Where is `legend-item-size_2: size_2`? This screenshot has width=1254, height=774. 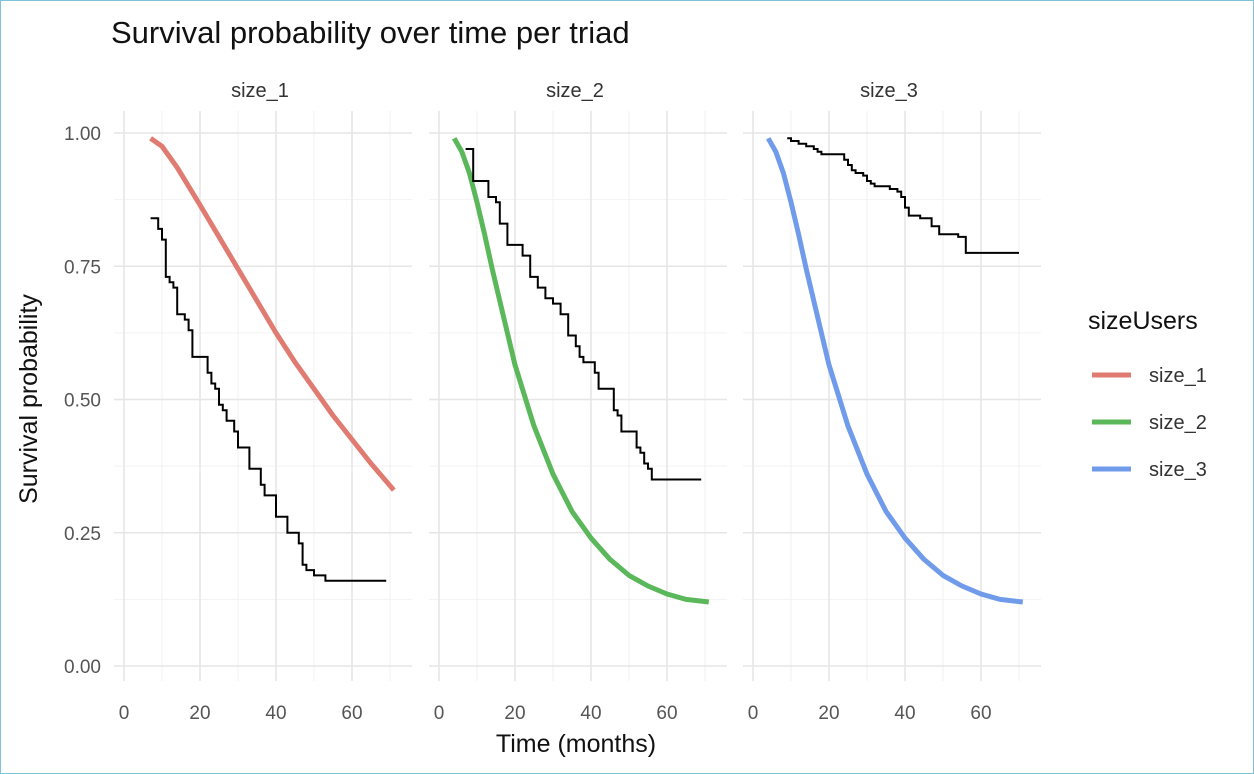 legend-item-size_2: size_2 is located at coordinates (1149, 423).